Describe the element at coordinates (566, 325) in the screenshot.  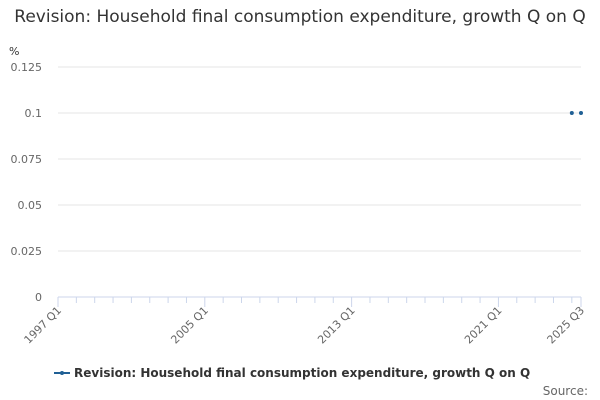
I see `x-tick-label: 2025 Q3` at that location.